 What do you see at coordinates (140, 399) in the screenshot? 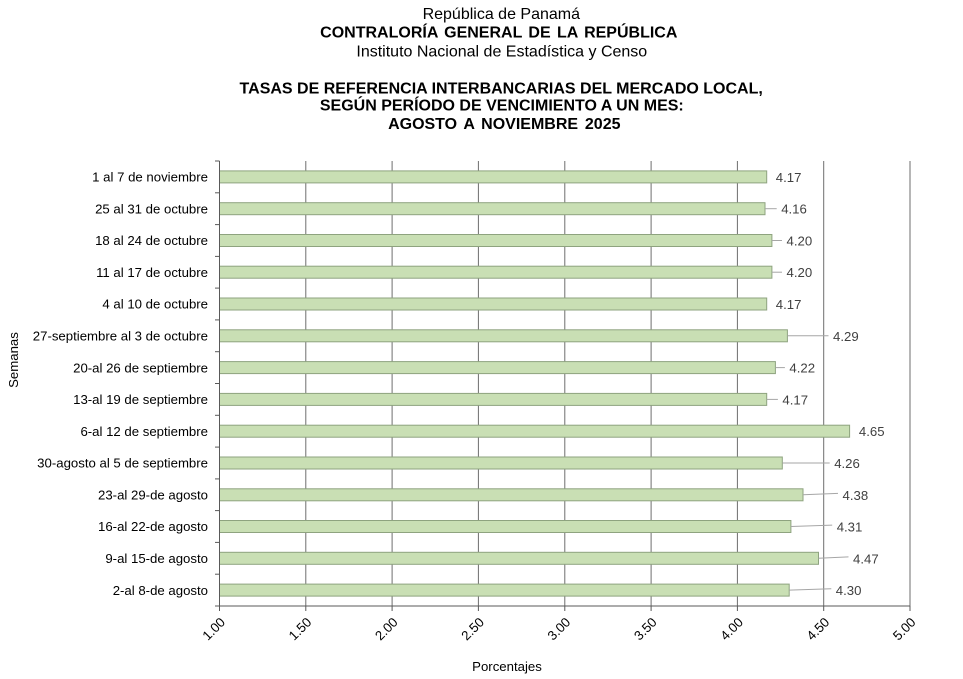
I see `svg-text: 13-al 19 de septiembre` at bounding box center [140, 399].